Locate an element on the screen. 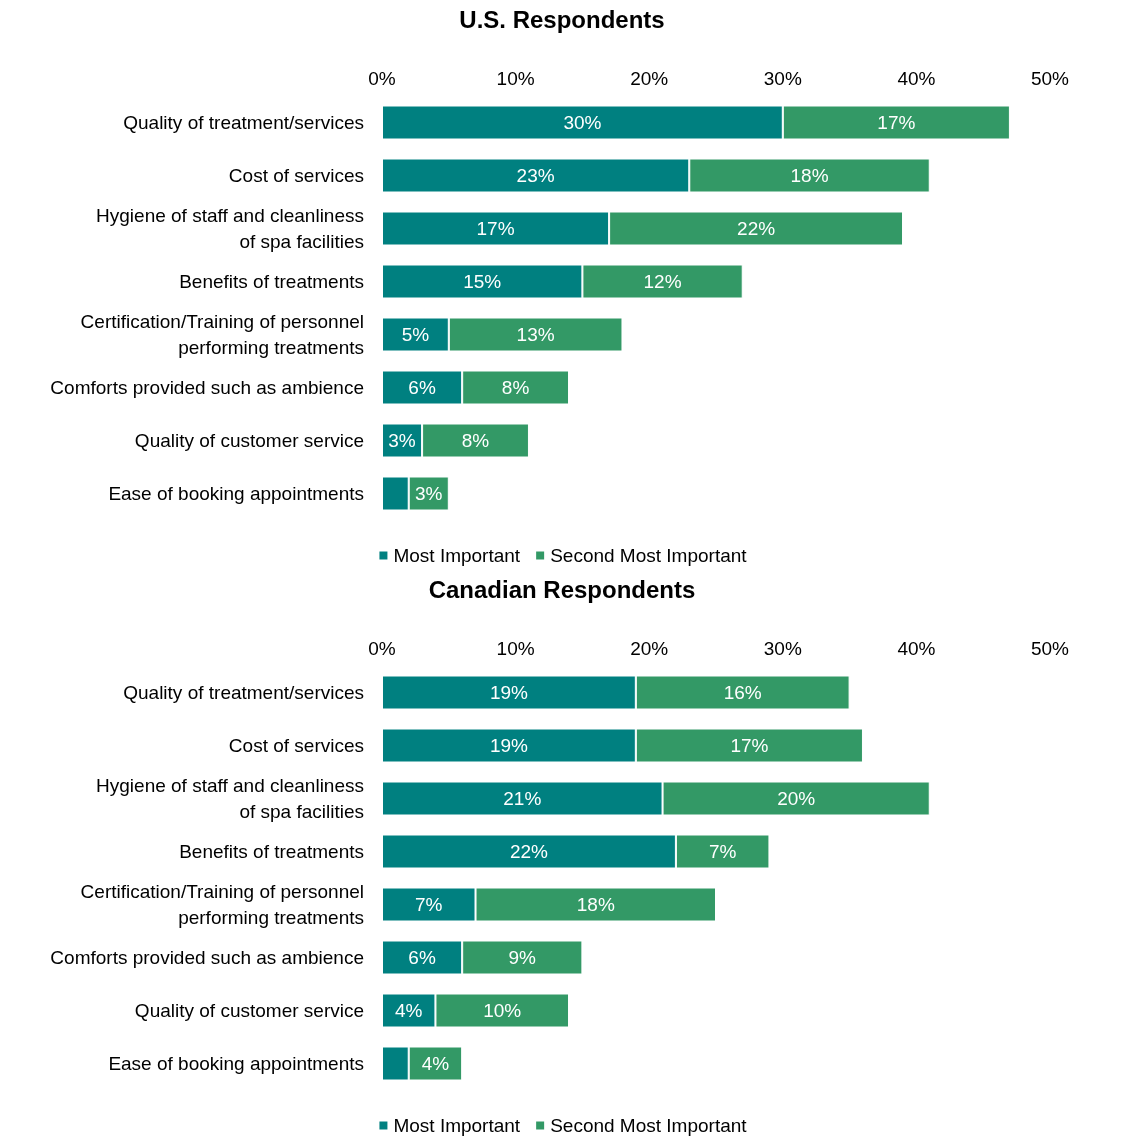 The image size is (1124, 1140). data-label: 15% is located at coordinates (482, 281).